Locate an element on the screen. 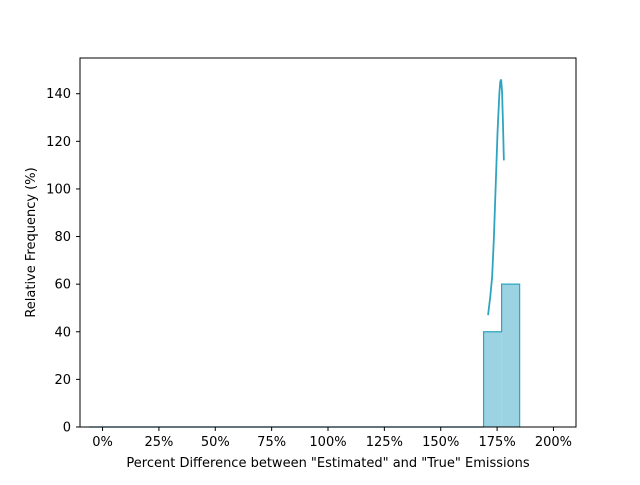 This screenshot has height=485, width=640. x-tick-label: 125% is located at coordinates (384, 442).